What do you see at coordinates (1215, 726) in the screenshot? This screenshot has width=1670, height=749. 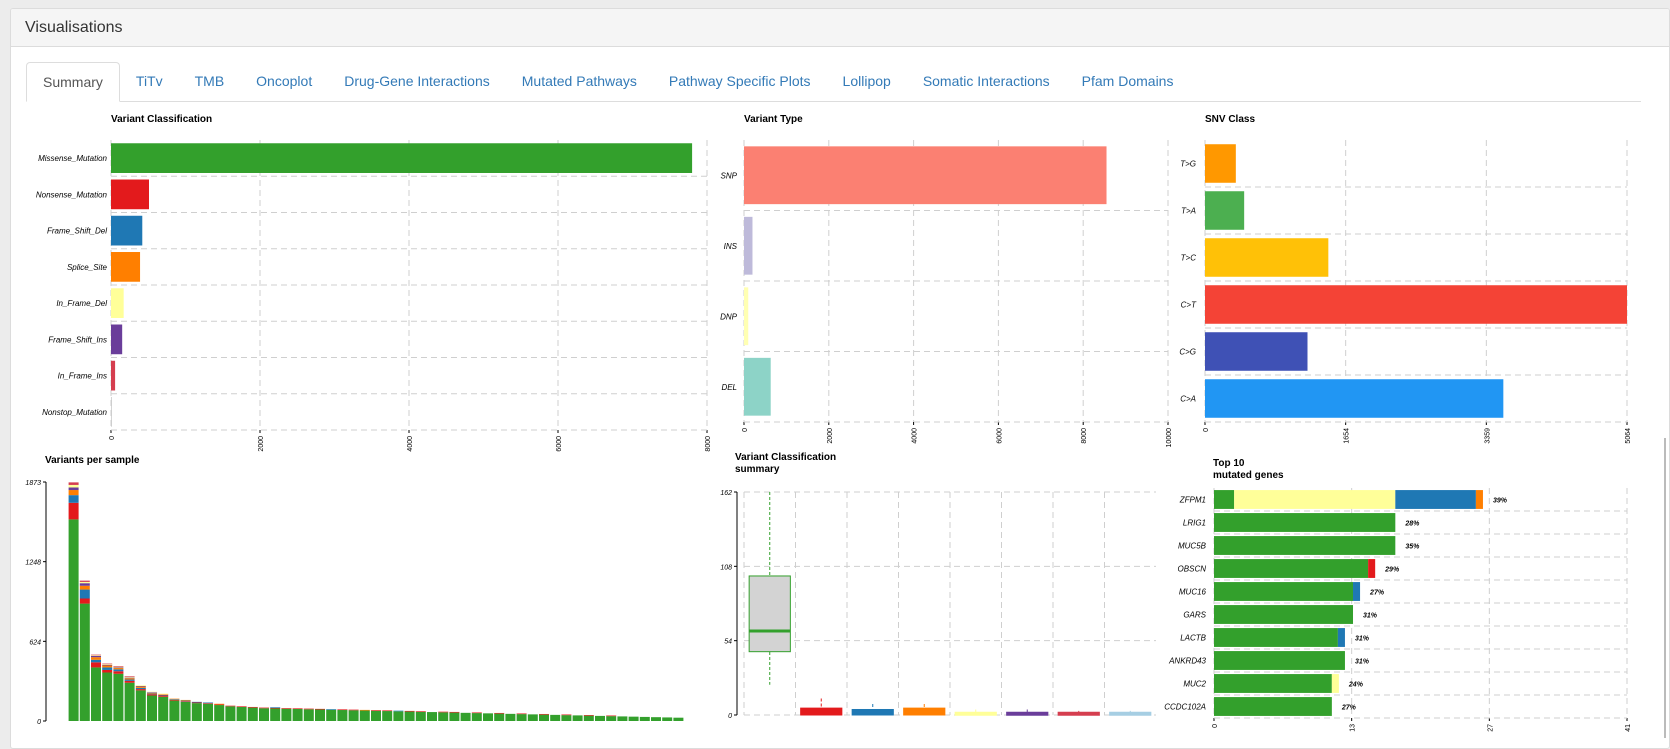 I see `top10-xtick-label: 0` at bounding box center [1215, 726].